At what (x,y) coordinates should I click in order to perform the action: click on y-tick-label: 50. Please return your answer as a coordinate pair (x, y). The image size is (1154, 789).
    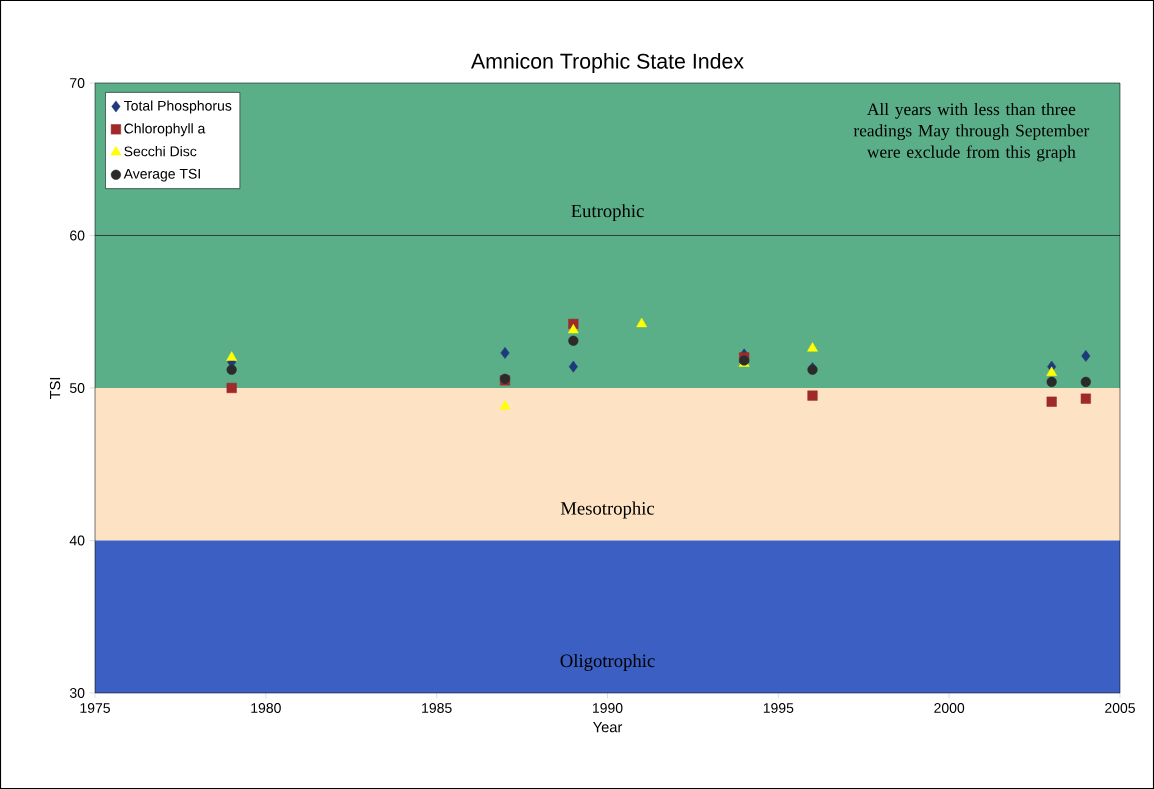
    Looking at the image, I should click on (77, 388).